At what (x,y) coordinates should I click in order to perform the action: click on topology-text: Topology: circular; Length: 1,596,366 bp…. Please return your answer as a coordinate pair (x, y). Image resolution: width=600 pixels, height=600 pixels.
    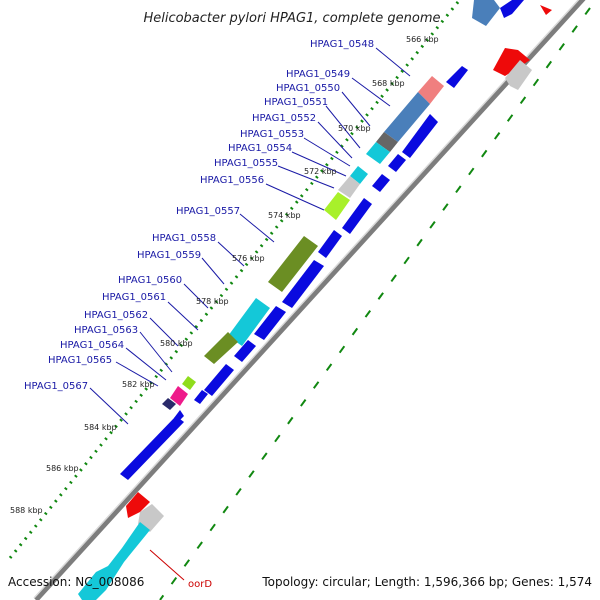
    Looking at the image, I should click on (426, 582).